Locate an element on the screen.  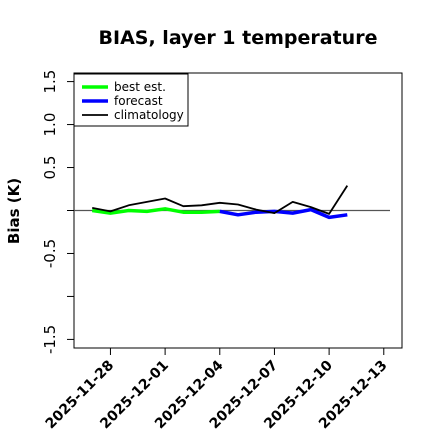
legend-label: forecast is located at coordinates (138, 101).